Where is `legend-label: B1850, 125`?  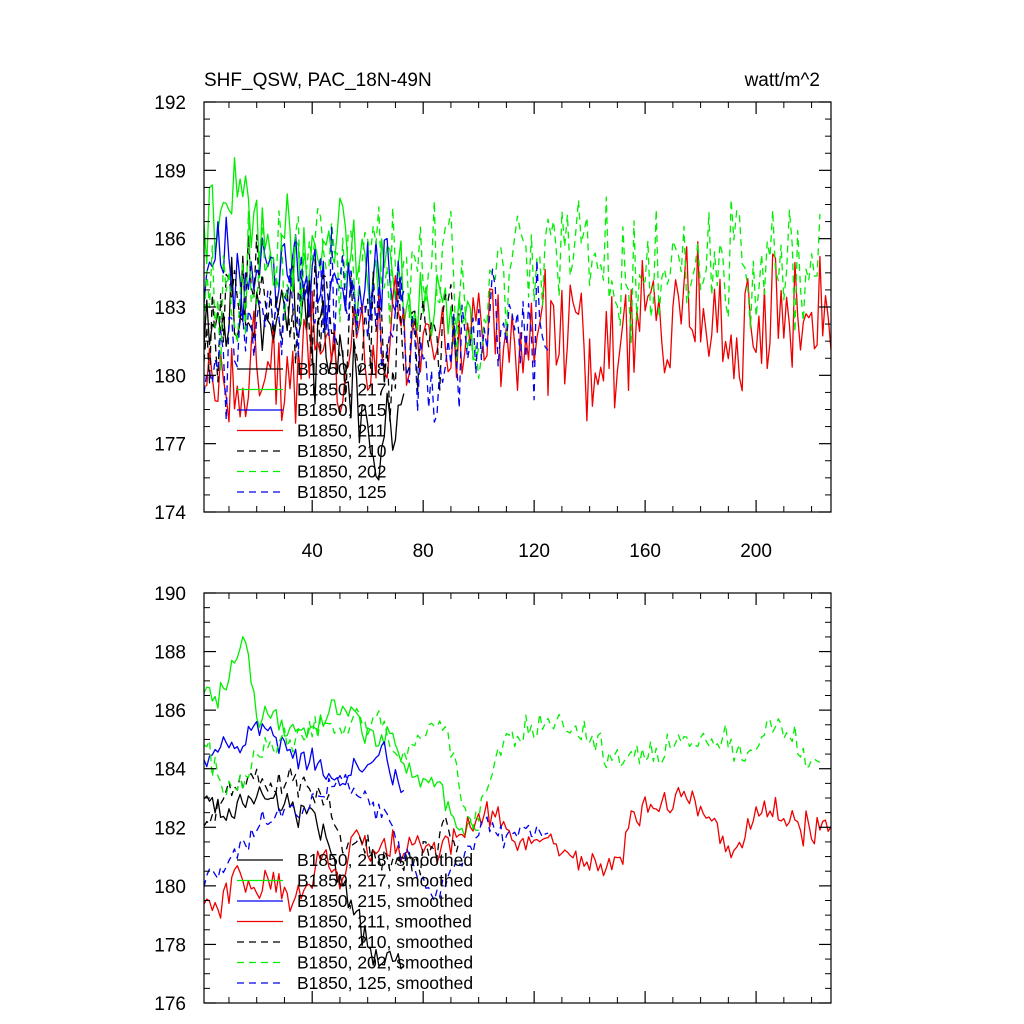 legend-label: B1850, 125 is located at coordinates (342, 492).